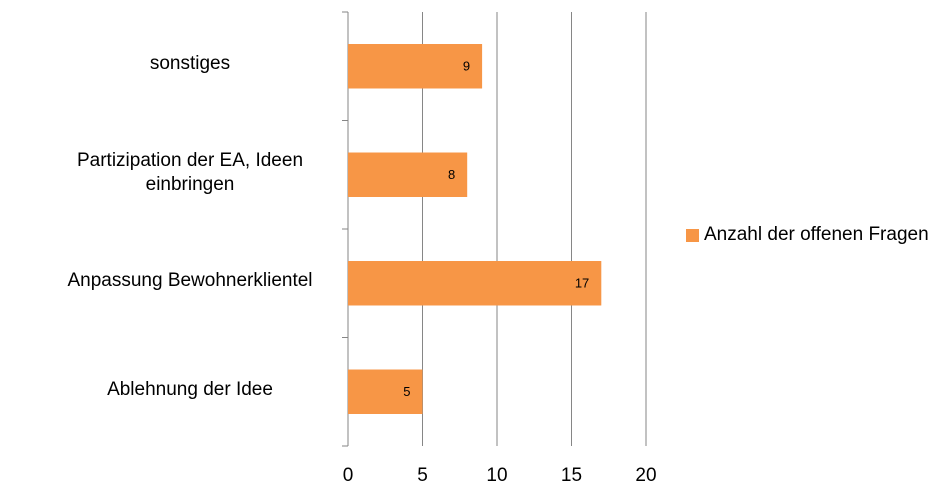 Image resolution: width=935 pixels, height=488 pixels. I want to click on data-label: 8, so click(451, 174).